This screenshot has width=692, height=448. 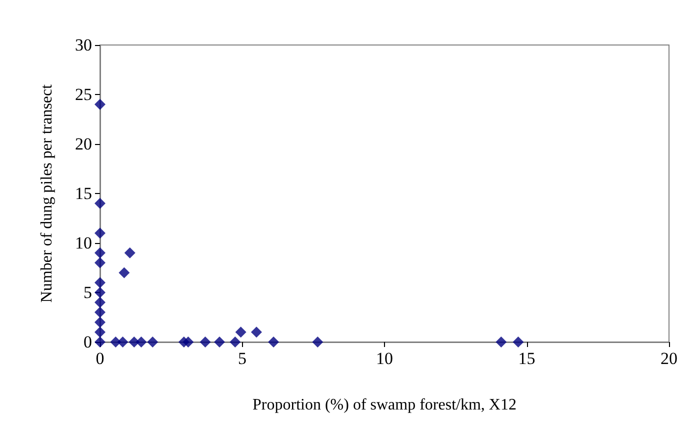 What do you see at coordinates (242, 358) in the screenshot?
I see `x-tick-label: 5` at bounding box center [242, 358].